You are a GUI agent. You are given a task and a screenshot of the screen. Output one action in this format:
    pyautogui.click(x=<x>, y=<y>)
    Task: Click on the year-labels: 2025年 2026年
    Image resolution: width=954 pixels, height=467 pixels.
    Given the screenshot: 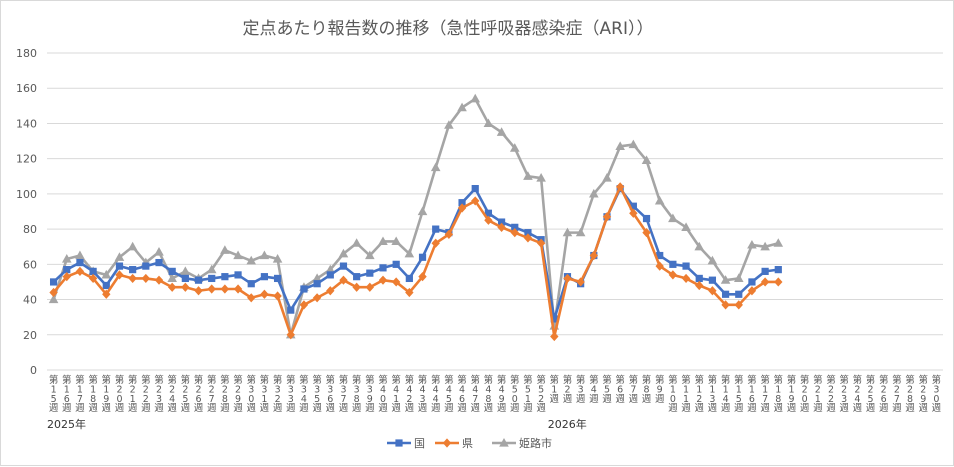 What is the action you would take?
    pyautogui.click(x=317, y=424)
    